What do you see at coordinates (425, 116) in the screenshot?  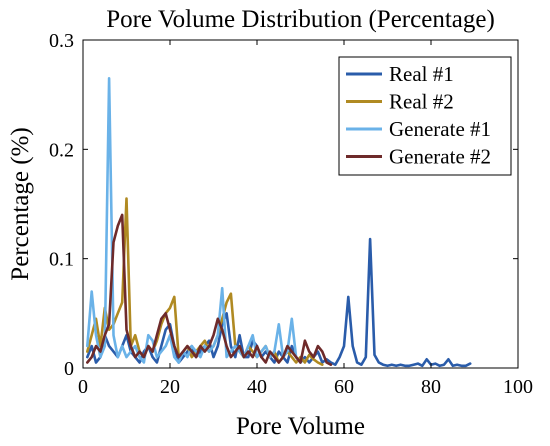 I see `legend: Real #1 Real #2 Generate #1 Generate #2` at bounding box center [425, 116].